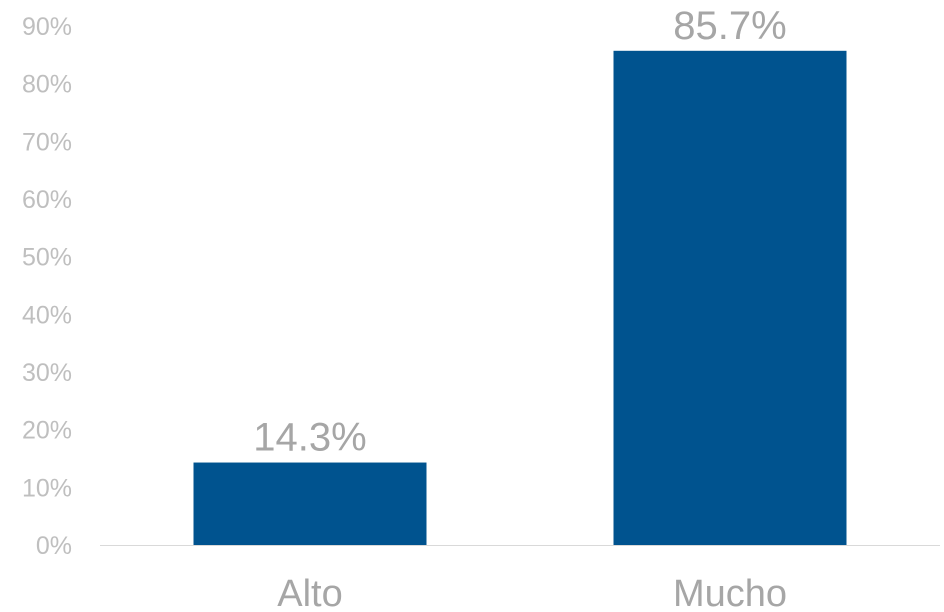 This screenshot has width=944, height=612. Describe the element at coordinates (47, 27) in the screenshot. I see `y-tick-label: 90%` at that location.